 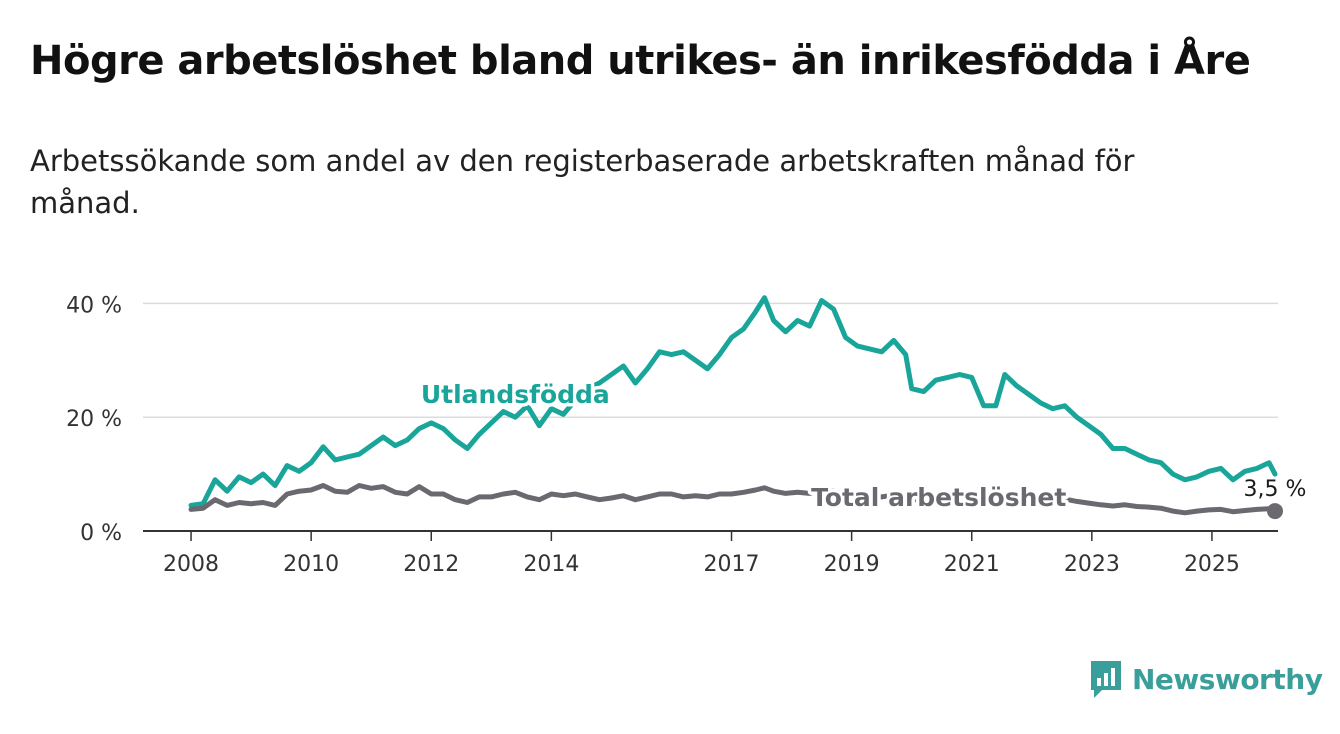 What do you see at coordinates (1106, 679) in the screenshot?
I see `newsworthy-logo-icon` at bounding box center [1106, 679].